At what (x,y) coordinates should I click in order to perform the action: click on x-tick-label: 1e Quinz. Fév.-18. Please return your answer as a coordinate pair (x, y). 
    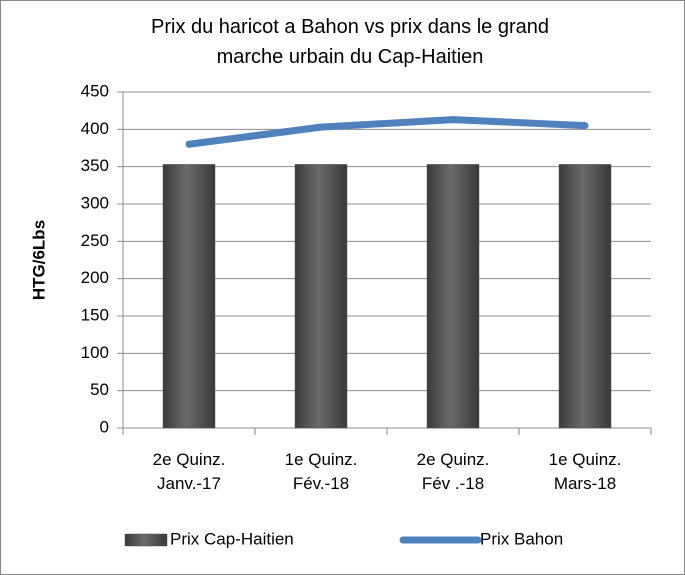
    Looking at the image, I should click on (321, 471).